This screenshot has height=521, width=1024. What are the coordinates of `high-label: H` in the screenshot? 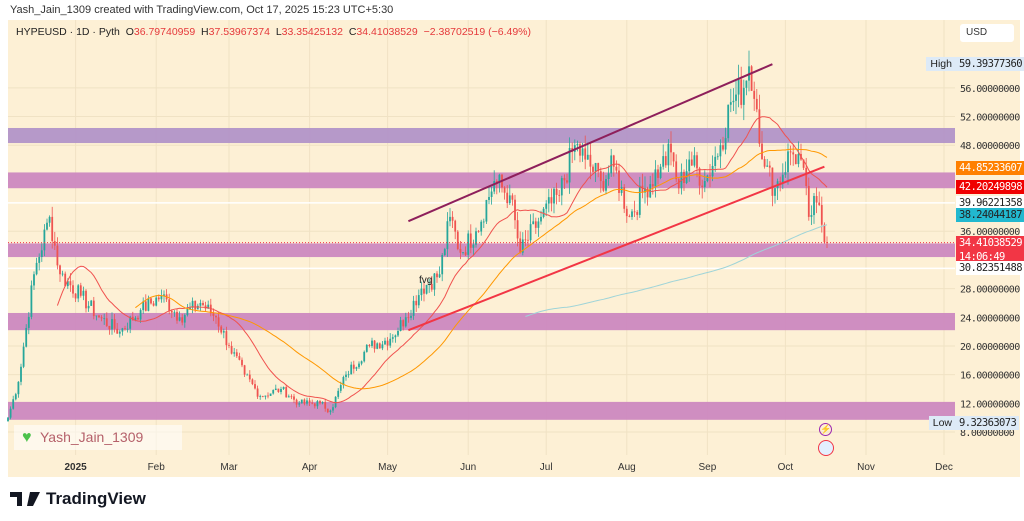 It's located at (205, 32).